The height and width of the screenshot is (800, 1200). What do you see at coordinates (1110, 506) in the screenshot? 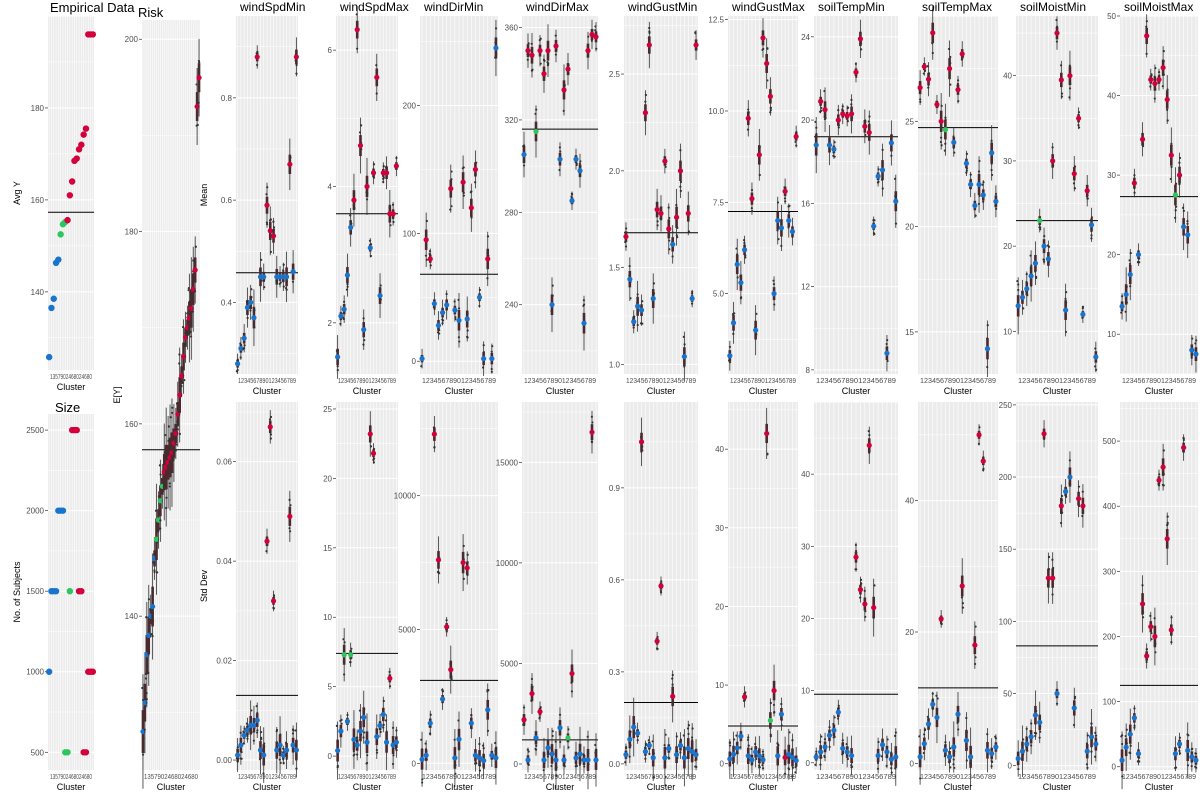
I see `y-tick-label: 400` at bounding box center [1110, 506].